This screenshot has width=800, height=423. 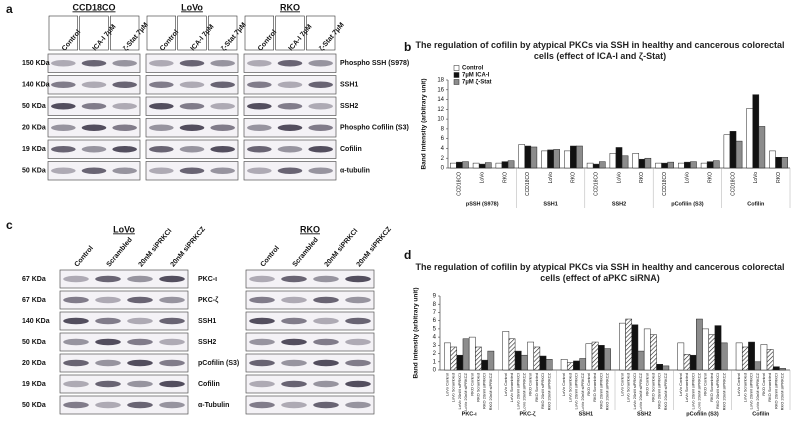 What do you see at coordinates (586, 414) in the screenshot?
I see `group-label: SSH1` at bounding box center [586, 414].